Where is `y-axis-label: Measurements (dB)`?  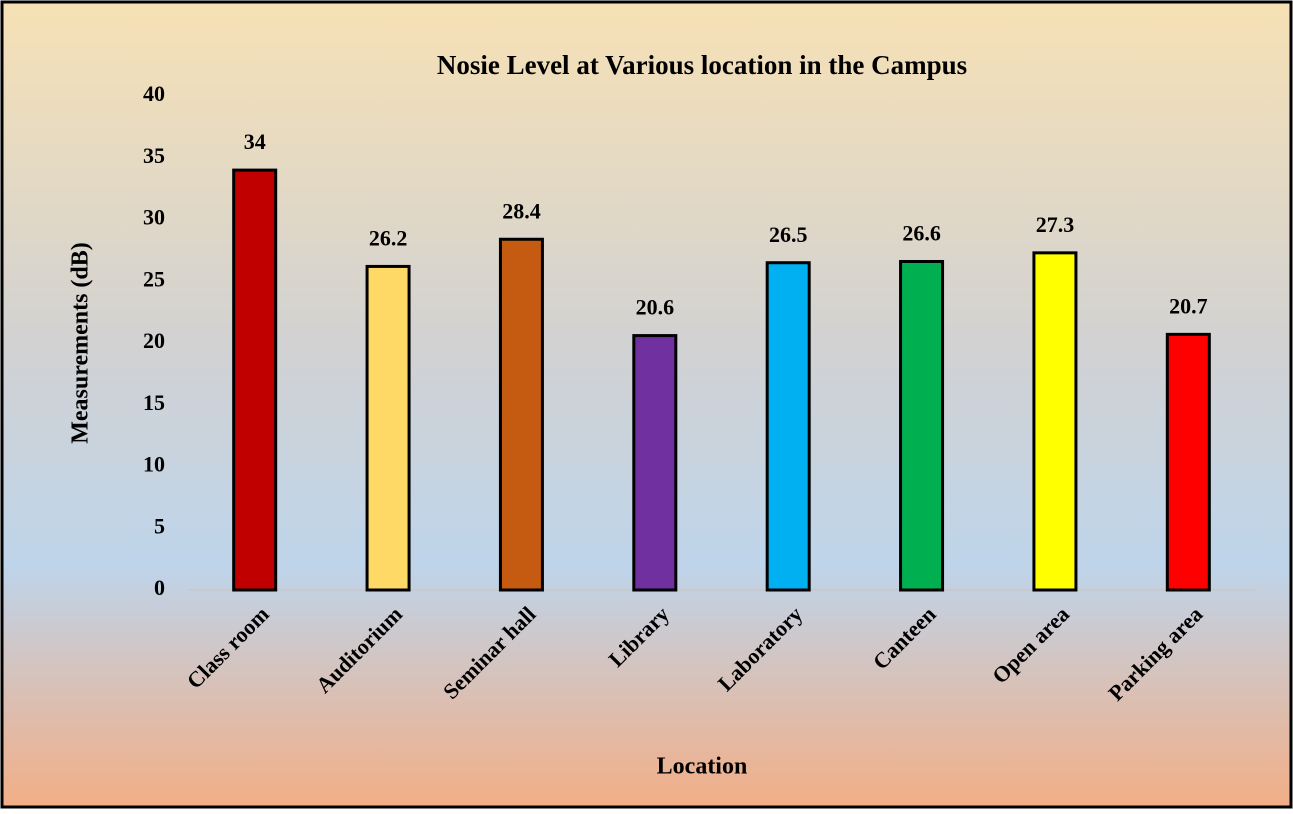 y-axis-label: Measurements (dB) is located at coordinates (81, 343).